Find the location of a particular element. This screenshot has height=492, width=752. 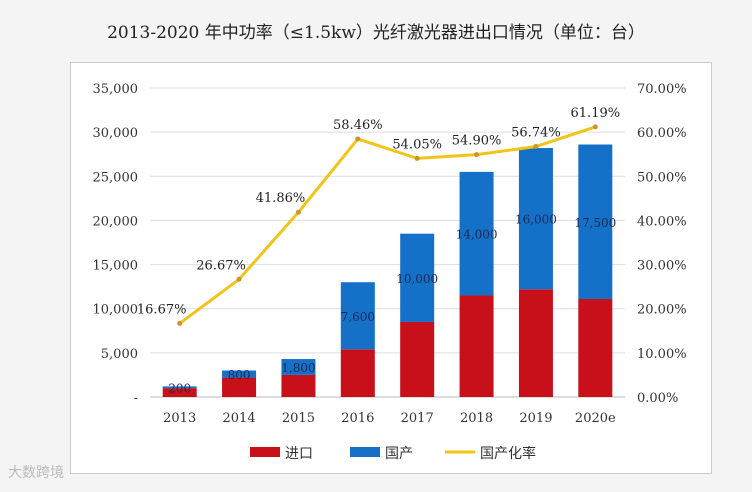

rate-label: 58.46% is located at coordinates (358, 125).